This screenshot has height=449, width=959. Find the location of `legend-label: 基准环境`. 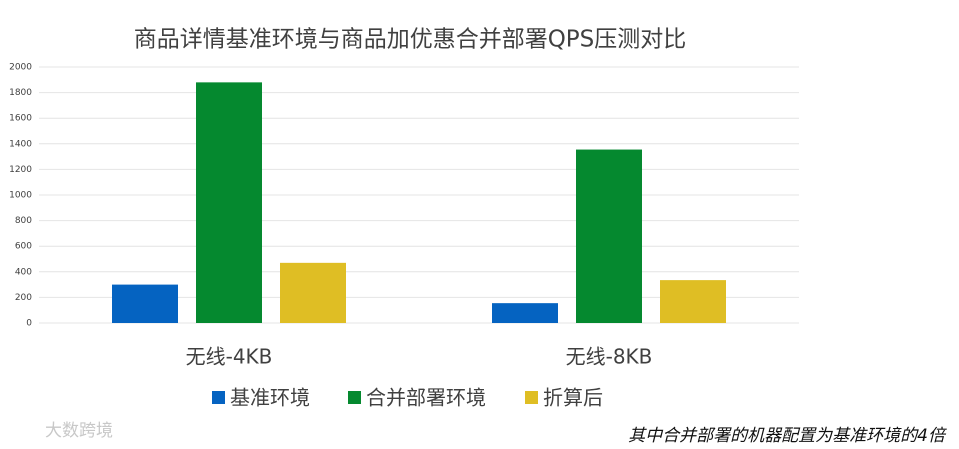

legend-label: 基准环境 is located at coordinates (270, 398).